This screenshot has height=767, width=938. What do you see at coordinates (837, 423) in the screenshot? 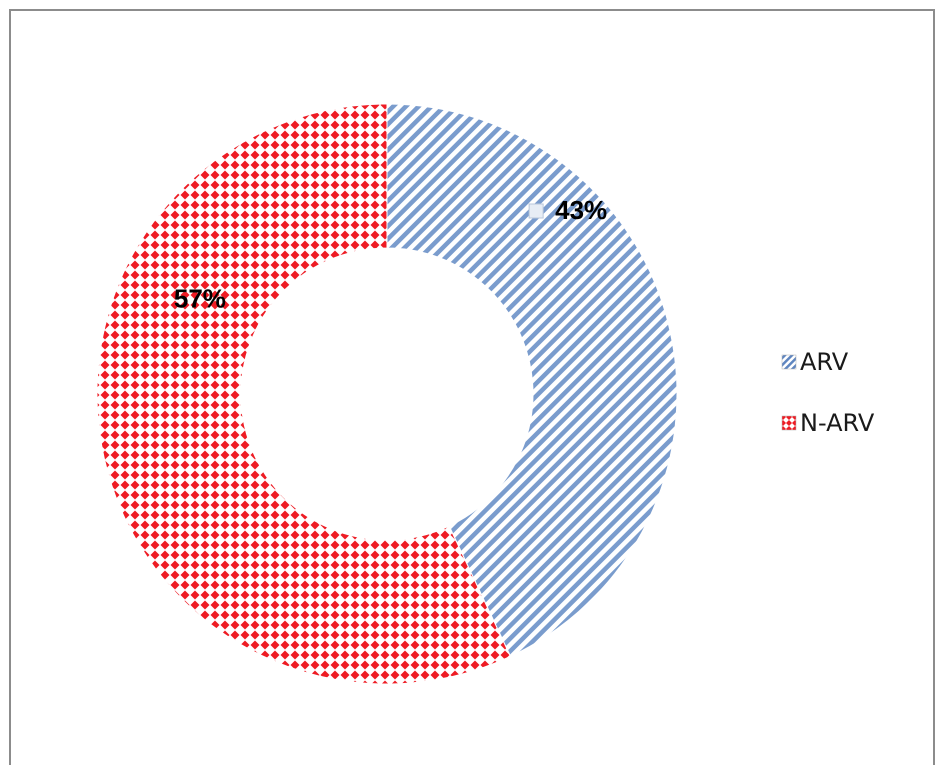
I see `legend-label: N-ARV` at bounding box center [837, 423].